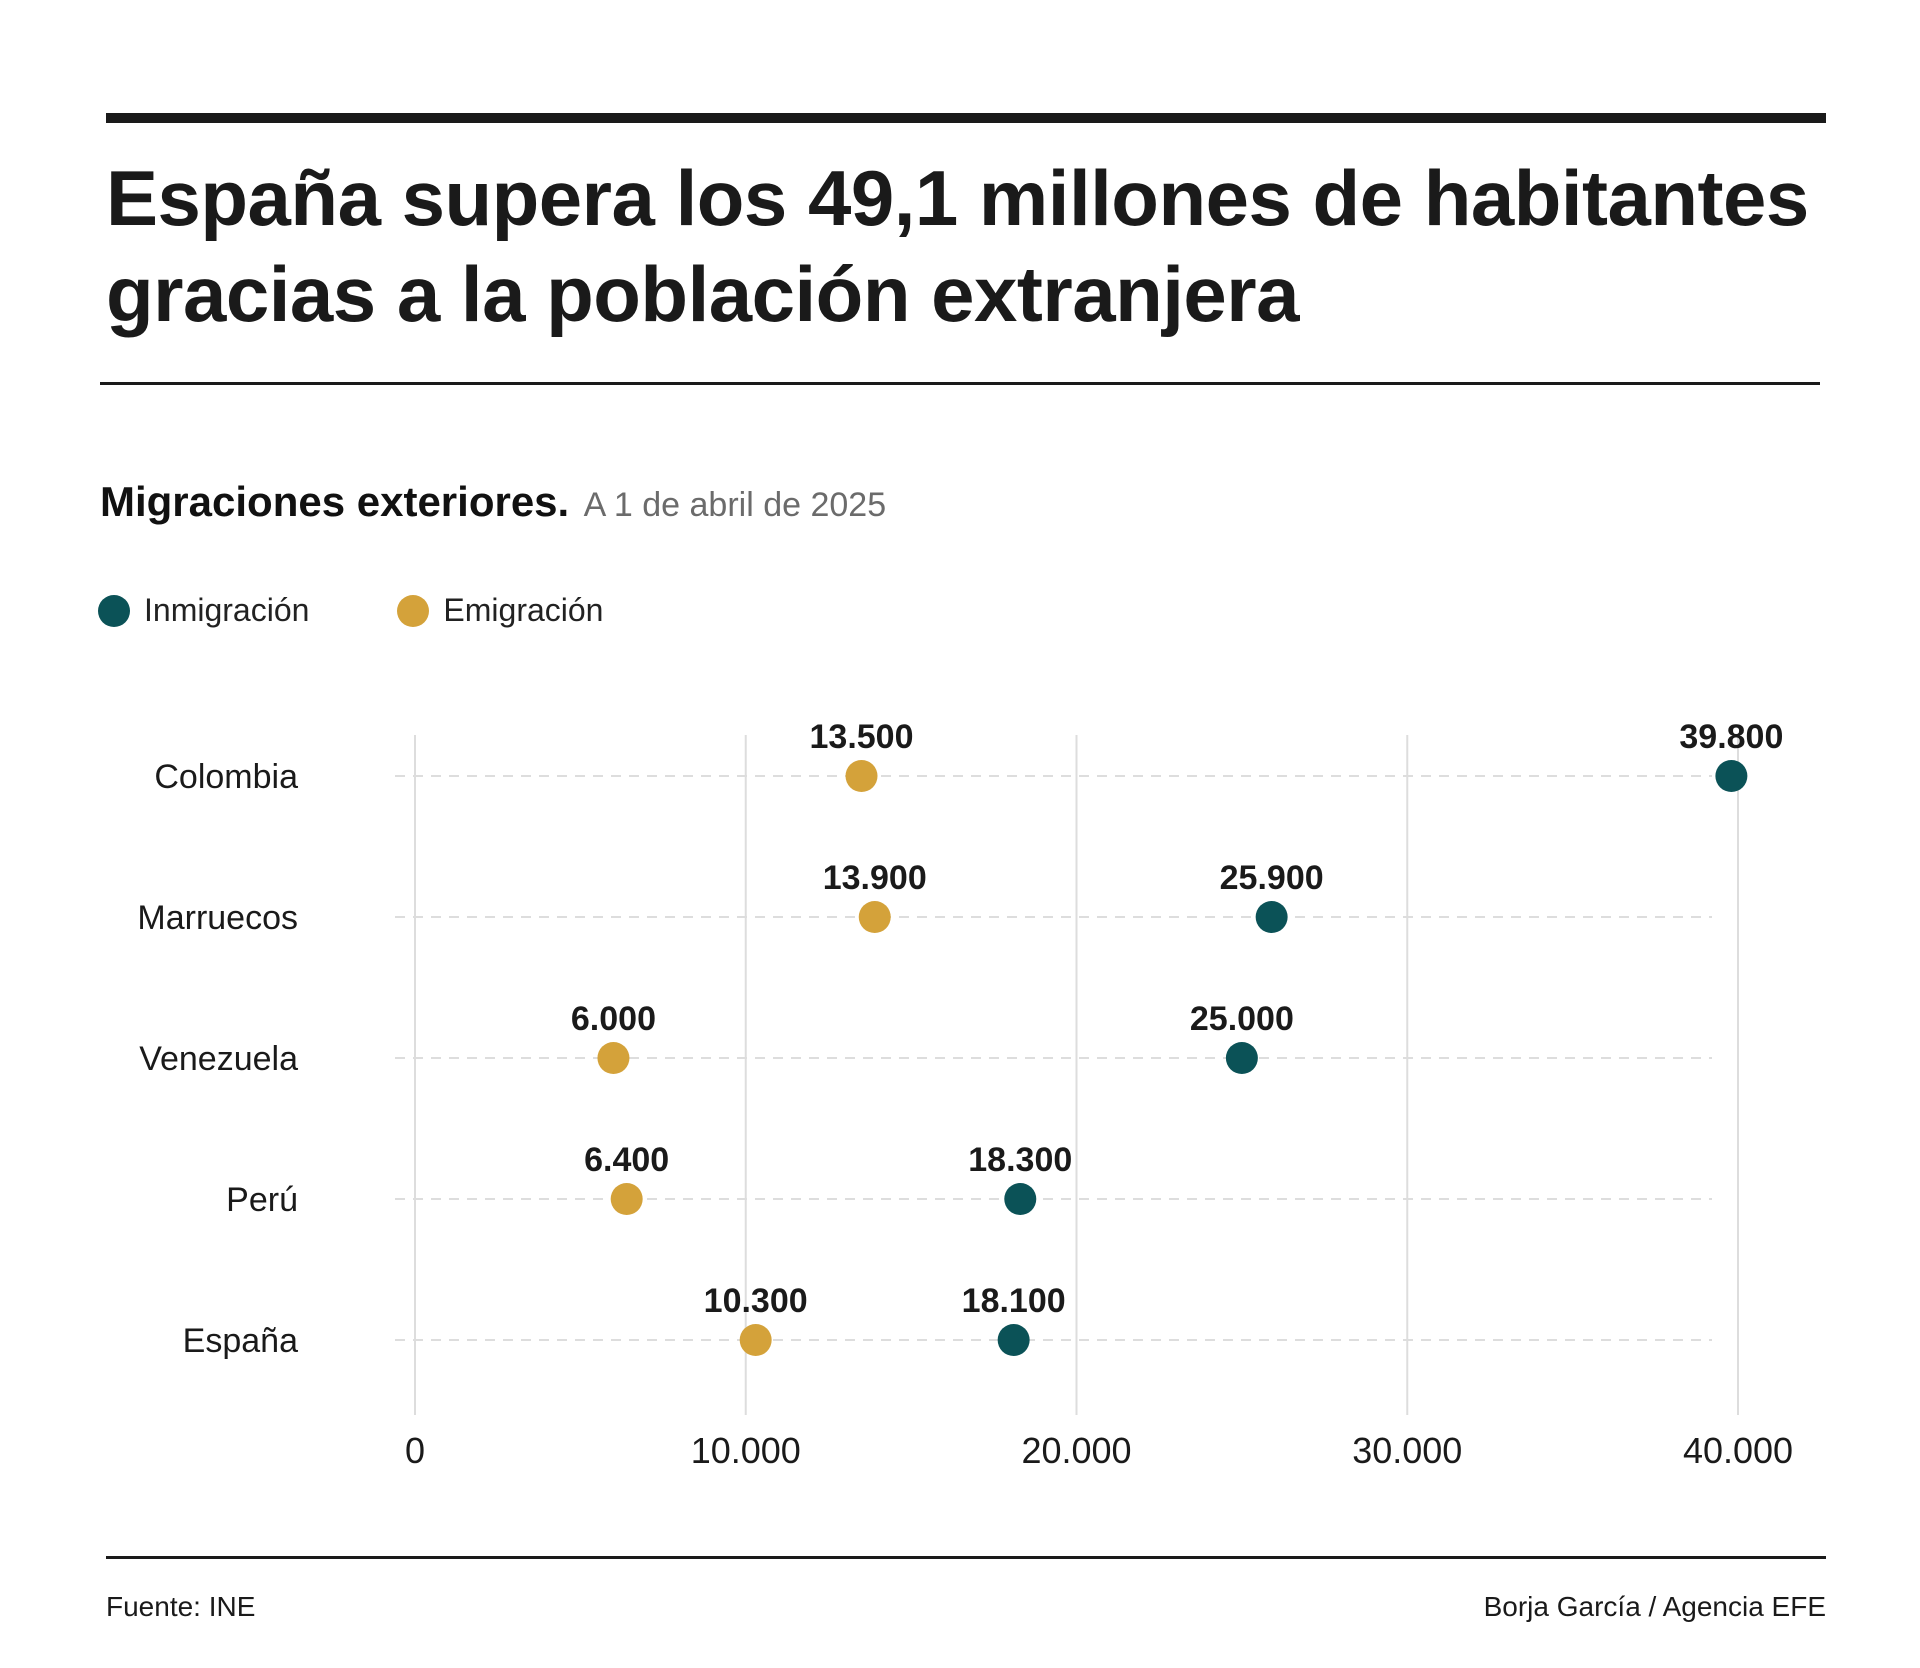 The image size is (1920, 1668). Describe the element at coordinates (1242, 1019) in the screenshot. I see `inmigracion-value-label: 25.000` at that location.